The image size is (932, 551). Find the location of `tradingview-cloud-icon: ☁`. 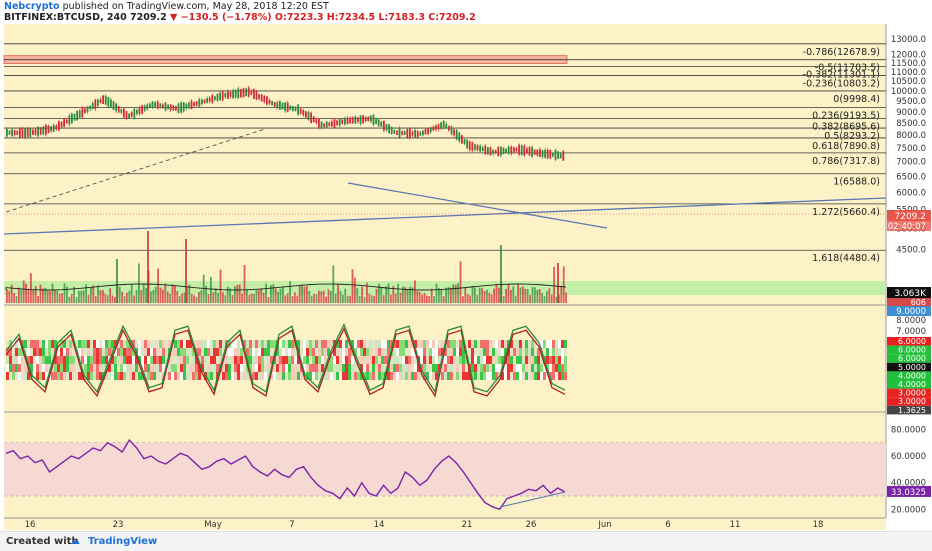

tradingview-cloud-icon: ☁ is located at coordinates (75, 541).